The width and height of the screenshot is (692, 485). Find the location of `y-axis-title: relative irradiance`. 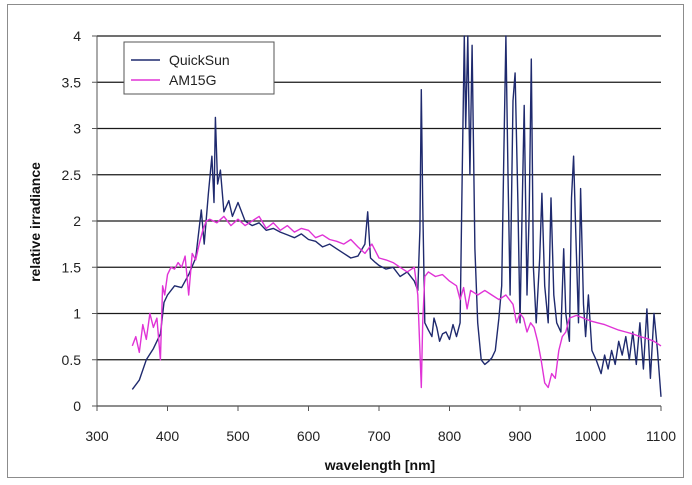

y-axis-title: relative irradiance is located at coordinates (35, 222).